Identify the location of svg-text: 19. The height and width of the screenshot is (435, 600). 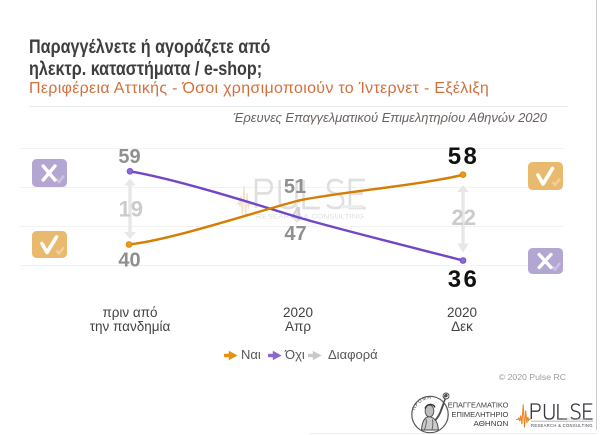
(130, 208).